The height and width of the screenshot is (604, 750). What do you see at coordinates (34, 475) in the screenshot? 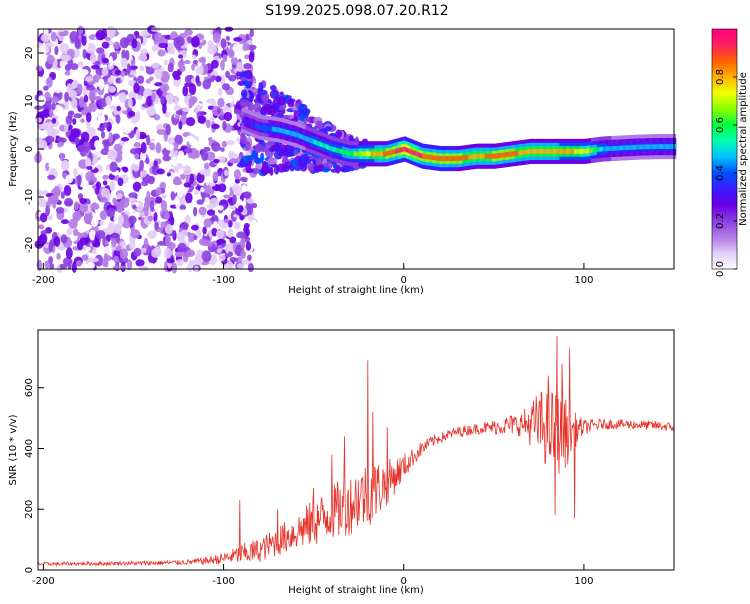
I see `snr-y-ticks: 0 200 400 600` at bounding box center [34, 475].